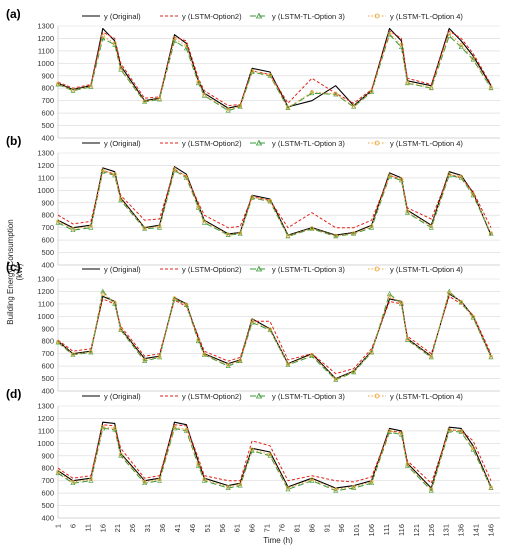 The width and height of the screenshot is (505, 550). I want to click on legend-label: y (Original), so click(122, 396).